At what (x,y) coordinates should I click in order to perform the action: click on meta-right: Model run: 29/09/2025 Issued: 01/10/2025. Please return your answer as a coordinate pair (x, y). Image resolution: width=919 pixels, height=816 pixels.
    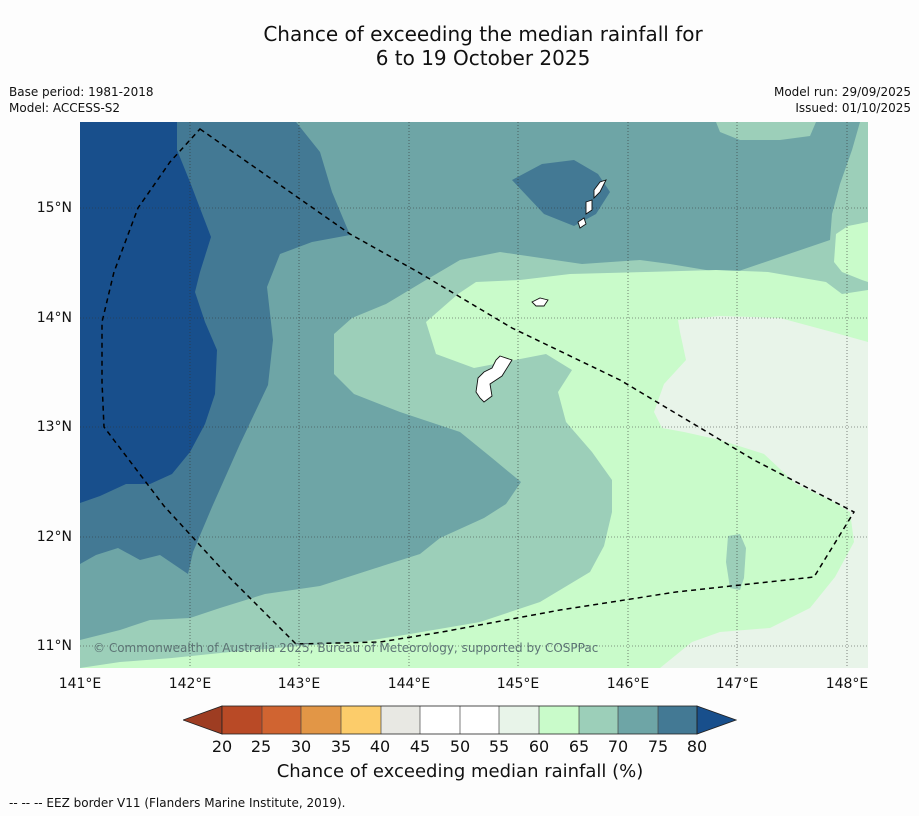
    Looking at the image, I should click on (842, 100).